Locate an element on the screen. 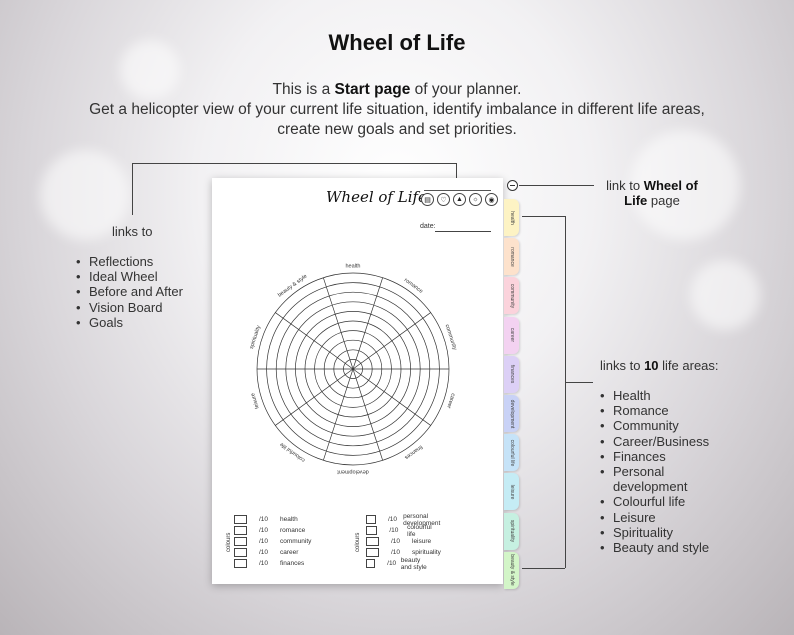 This screenshot has width=794, height=635. planner-title: Wheel of Life is located at coordinates (376, 197).